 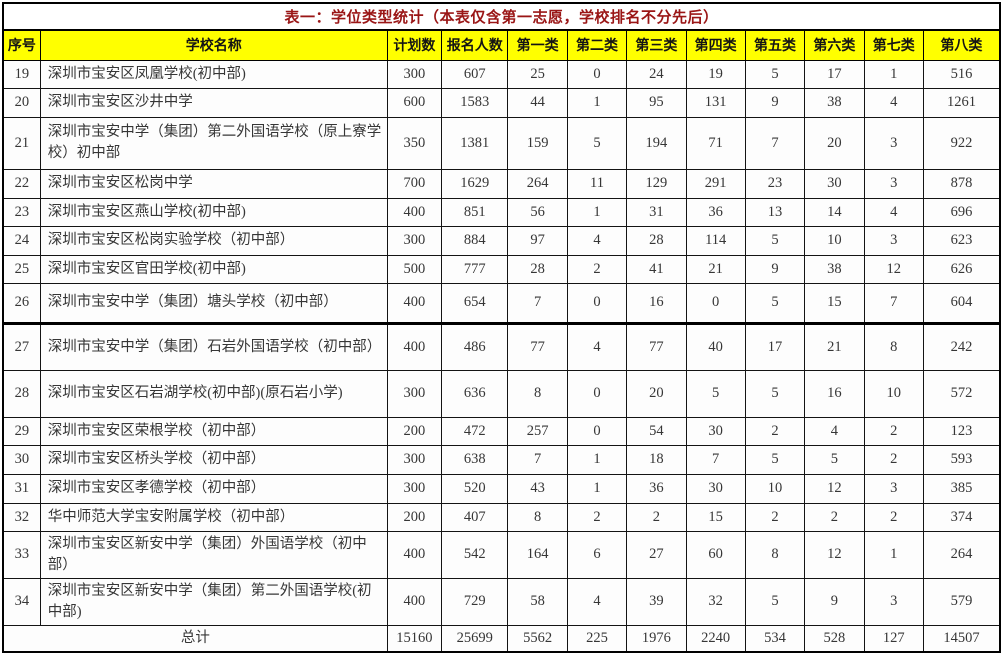 What do you see at coordinates (961, 240) in the screenshot?
I see `category-8-cell: 623` at bounding box center [961, 240].